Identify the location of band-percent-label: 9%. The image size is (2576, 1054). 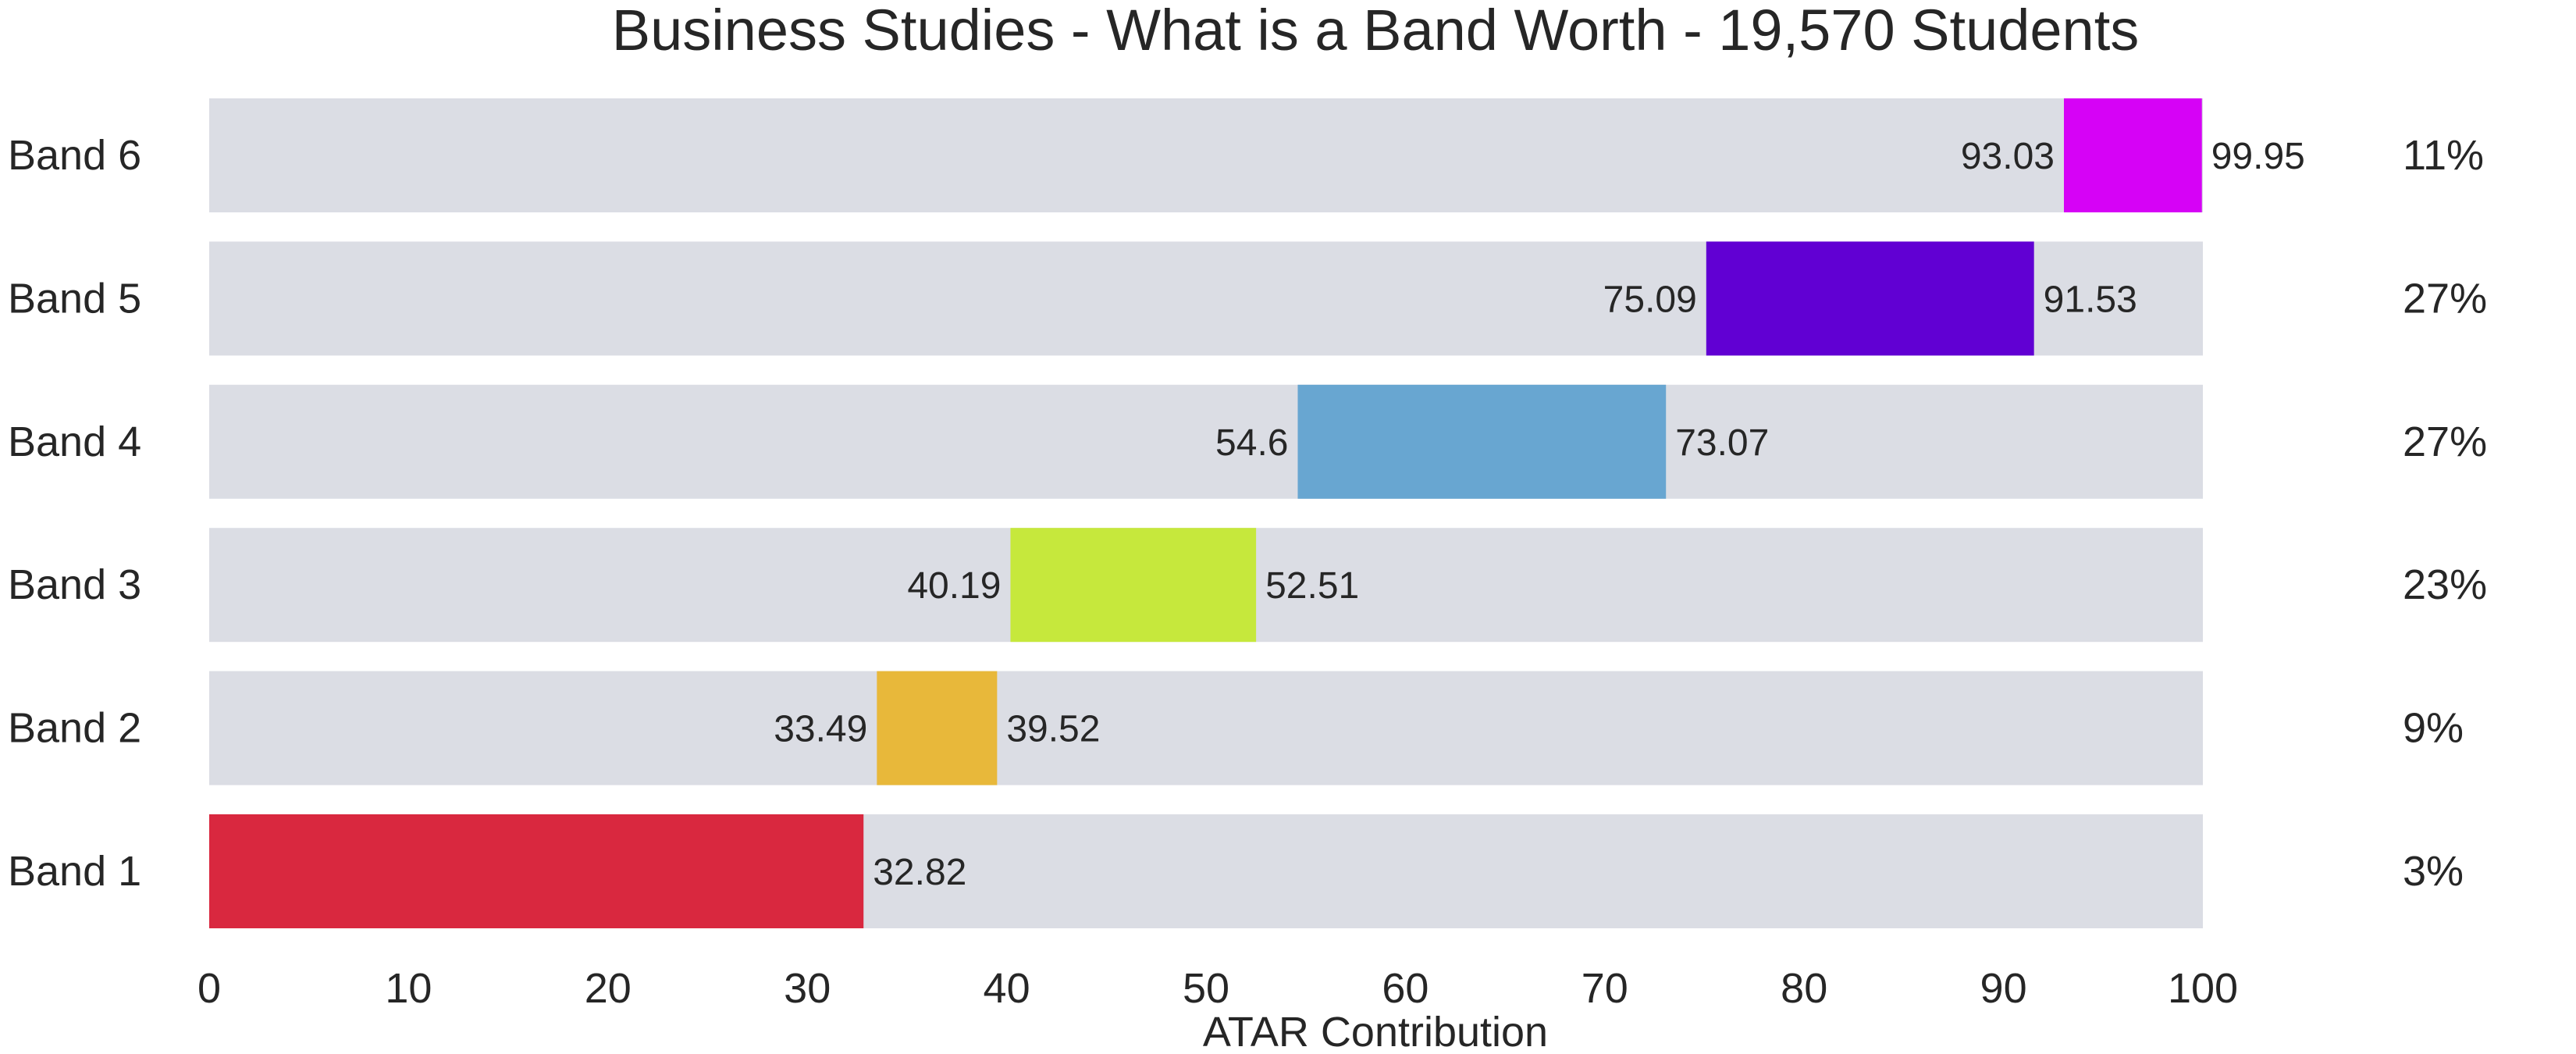
(2433, 728).